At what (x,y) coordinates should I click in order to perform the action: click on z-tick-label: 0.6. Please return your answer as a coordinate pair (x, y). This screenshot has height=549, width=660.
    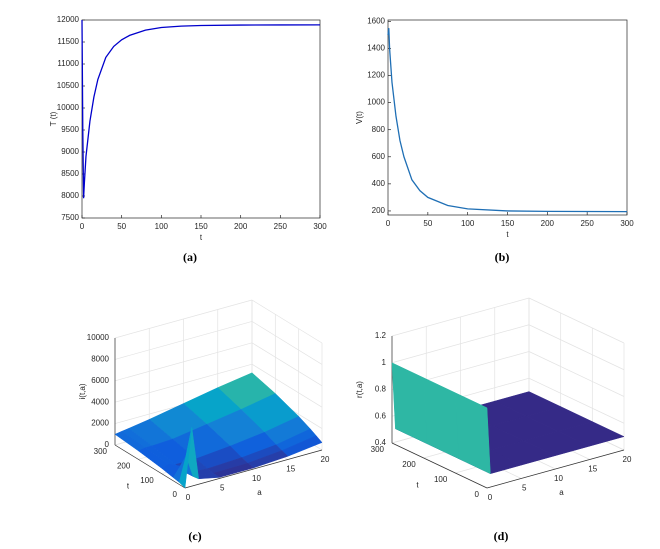
    Looking at the image, I should click on (381, 415).